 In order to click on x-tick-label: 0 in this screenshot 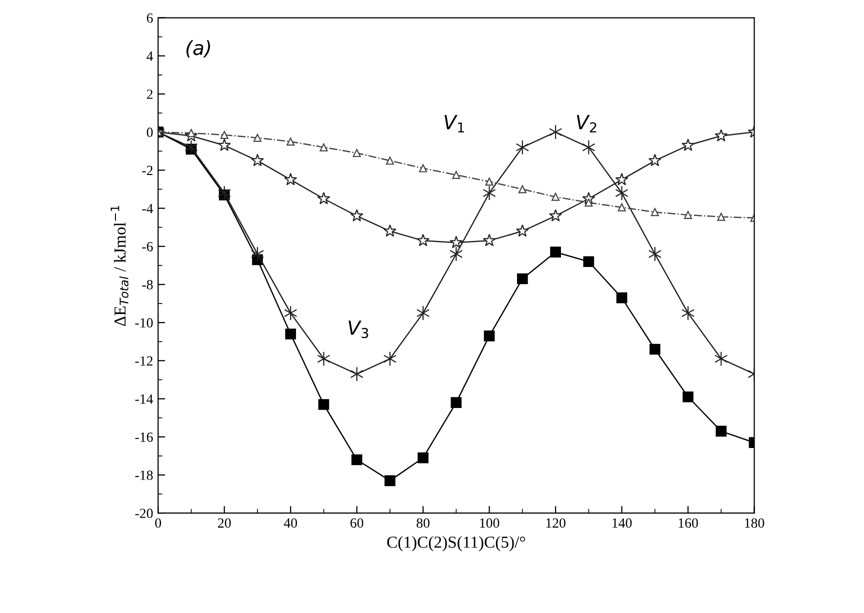, I will do `click(158, 523)`.